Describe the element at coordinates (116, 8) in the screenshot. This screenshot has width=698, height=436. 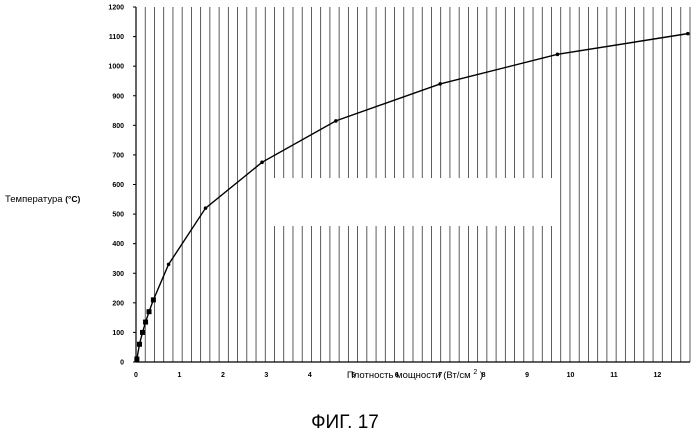
I see `y-tick-label: 1200` at that location.